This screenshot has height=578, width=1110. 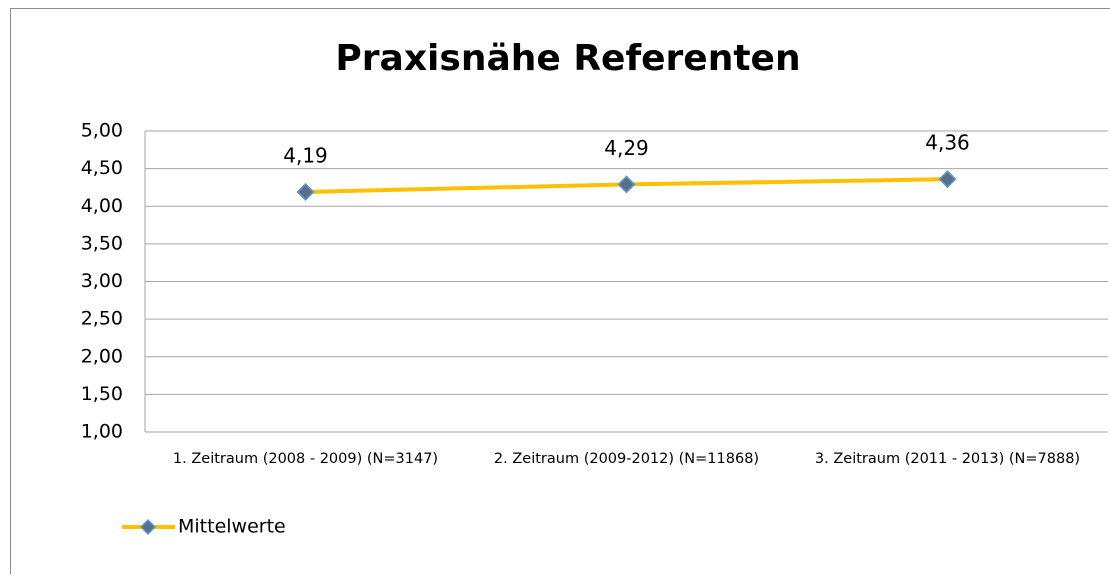 I want to click on y-tick-label: 3,00, so click(x=102, y=281).